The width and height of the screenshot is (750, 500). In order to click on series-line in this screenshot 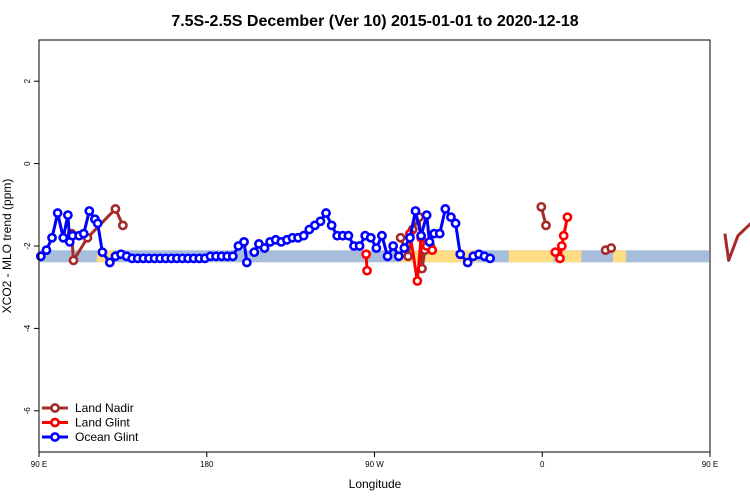, I will do `click(736, 242)`.